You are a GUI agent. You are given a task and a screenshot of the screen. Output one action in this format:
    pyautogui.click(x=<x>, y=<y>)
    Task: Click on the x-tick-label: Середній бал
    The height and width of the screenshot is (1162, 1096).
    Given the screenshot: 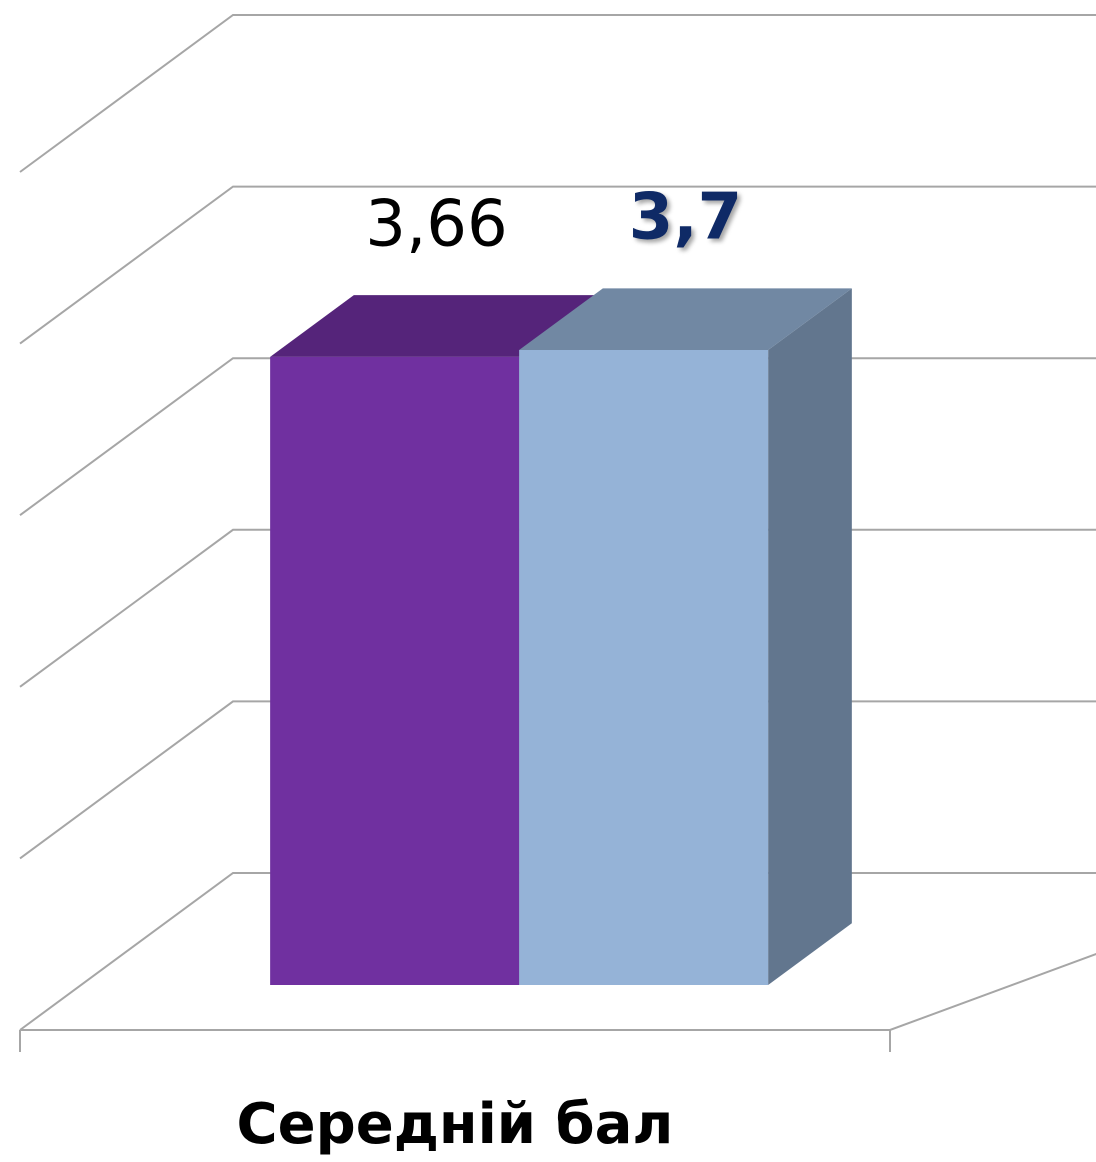 What is the action you would take?
    pyautogui.click(x=455, y=1124)
    